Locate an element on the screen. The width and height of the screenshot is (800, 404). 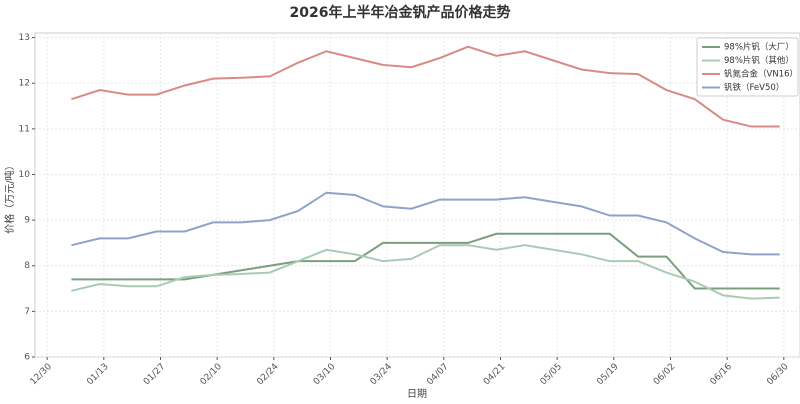
x-tick-label: 02/24 is located at coordinates (268, 375).